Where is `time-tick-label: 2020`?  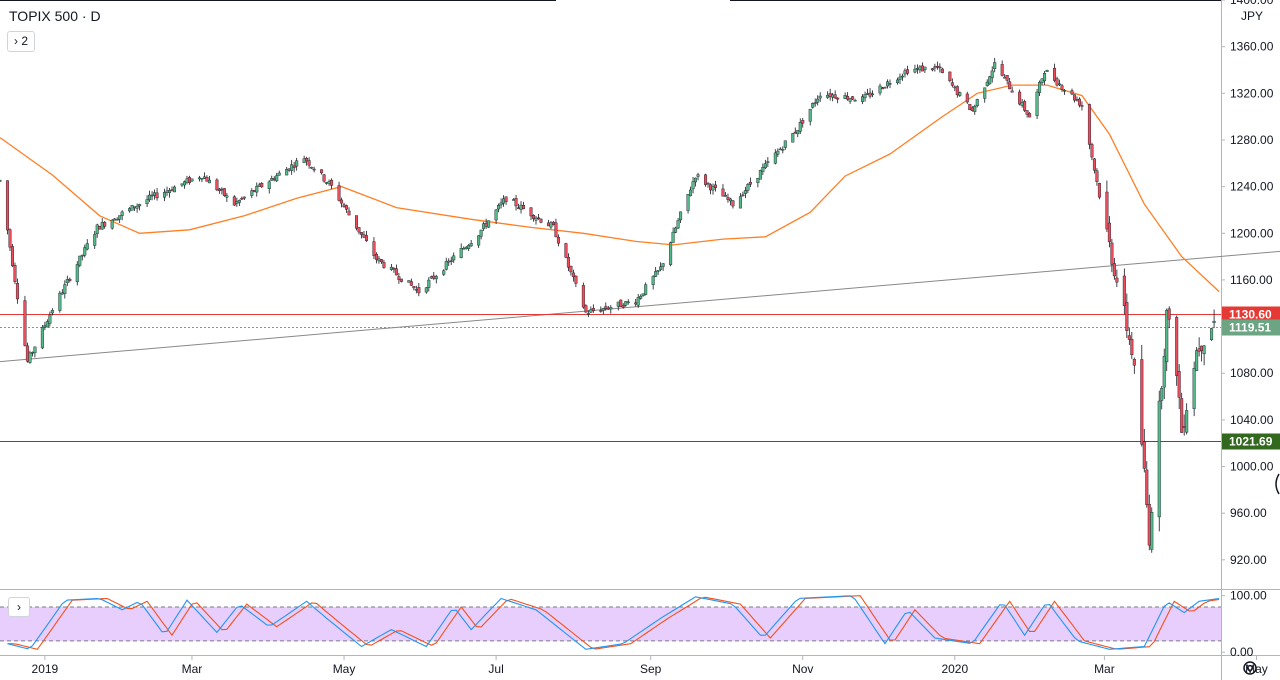
time-tick-label: 2020 is located at coordinates (954, 669).